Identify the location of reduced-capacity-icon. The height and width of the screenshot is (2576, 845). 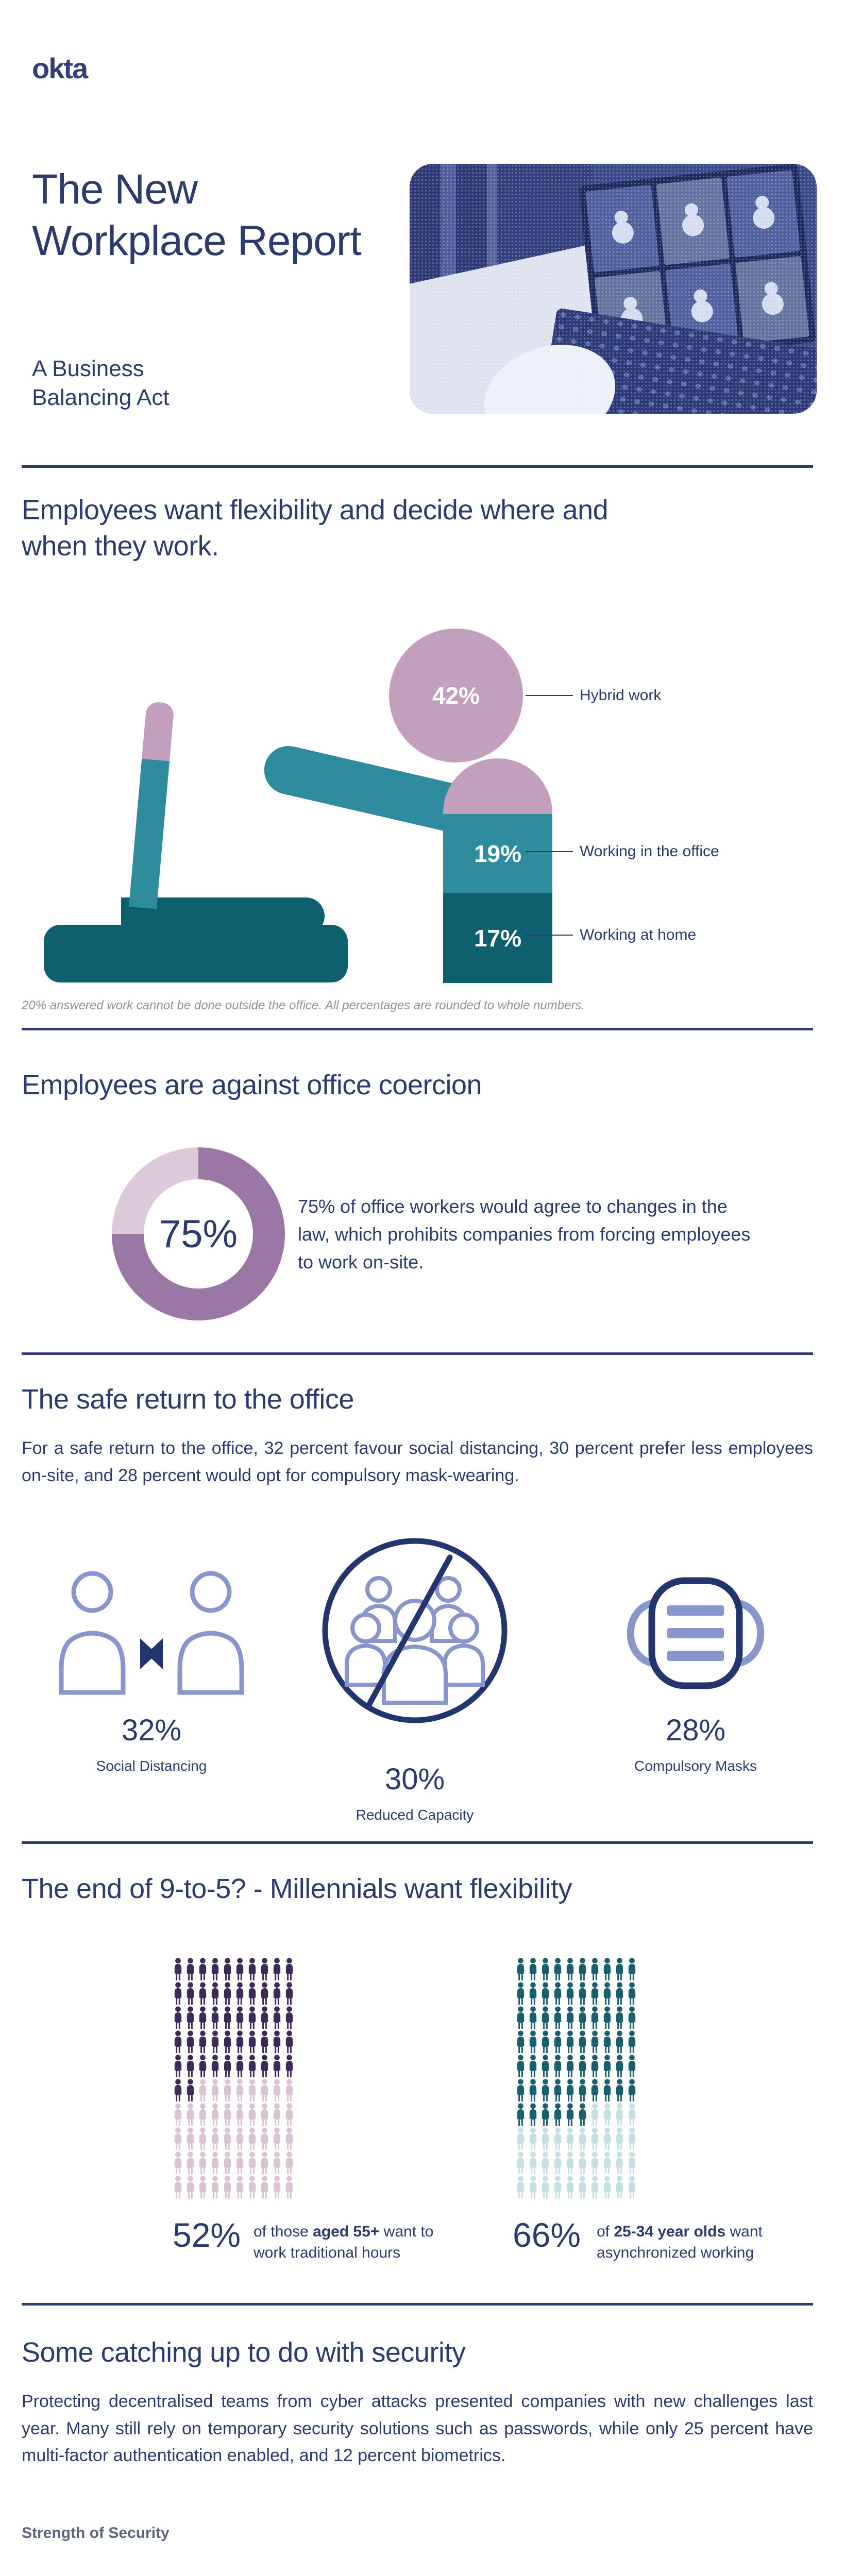
(415, 1631).